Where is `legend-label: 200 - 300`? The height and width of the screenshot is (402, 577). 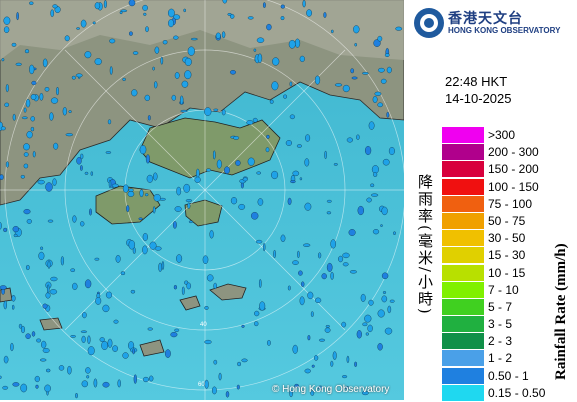
legend-label: 200 - 300 is located at coordinates (513, 152).